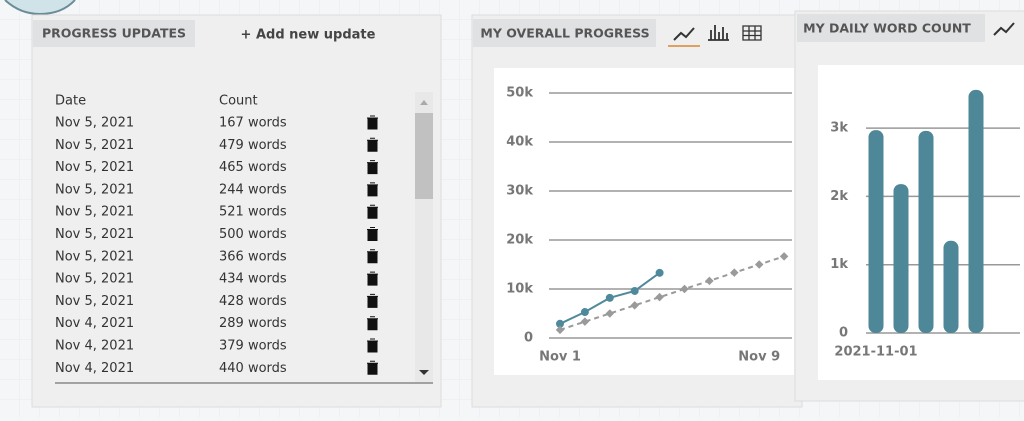 The width and height of the screenshot is (1024, 421). I want to click on count-cell: 465 words, so click(253, 167).